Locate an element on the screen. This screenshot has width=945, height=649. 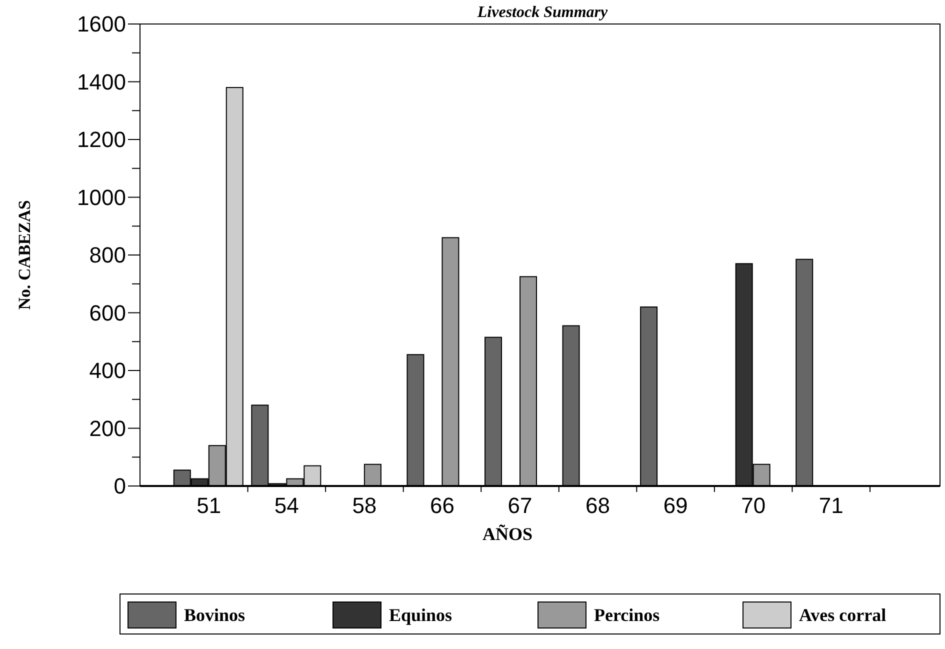
x-tick-label: 51 is located at coordinates (209, 505).